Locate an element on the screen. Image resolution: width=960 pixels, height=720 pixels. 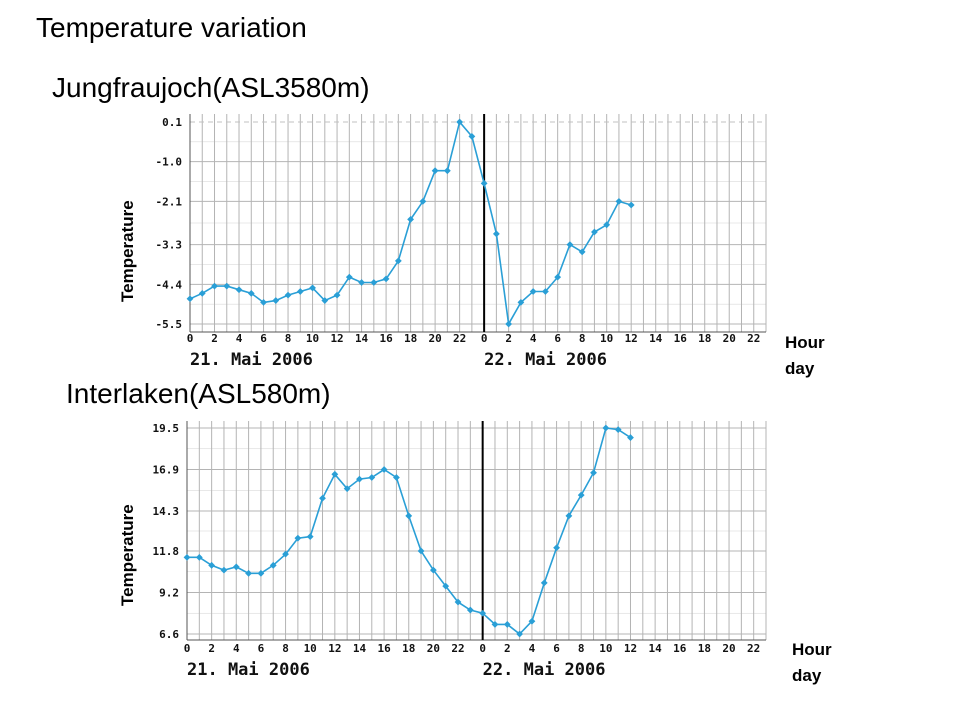
y-tick-label-interlaken: 6.6 is located at coordinates (169, 634).